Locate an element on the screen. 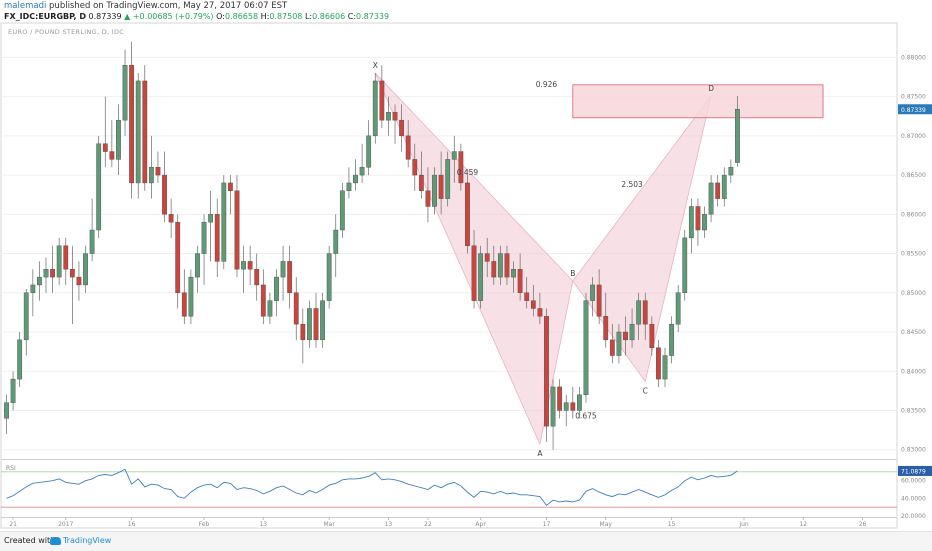 This screenshot has width=932, height=551. current-price-badge is located at coordinates (915, 109).